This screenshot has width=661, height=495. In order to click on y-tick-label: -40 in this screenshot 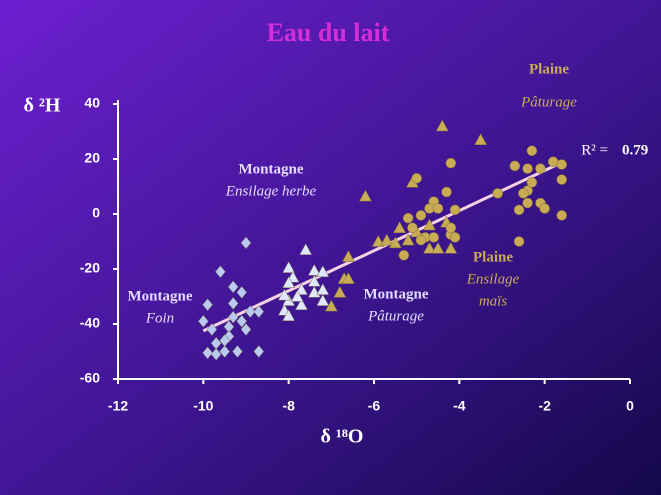, I will do `click(90, 323)`.